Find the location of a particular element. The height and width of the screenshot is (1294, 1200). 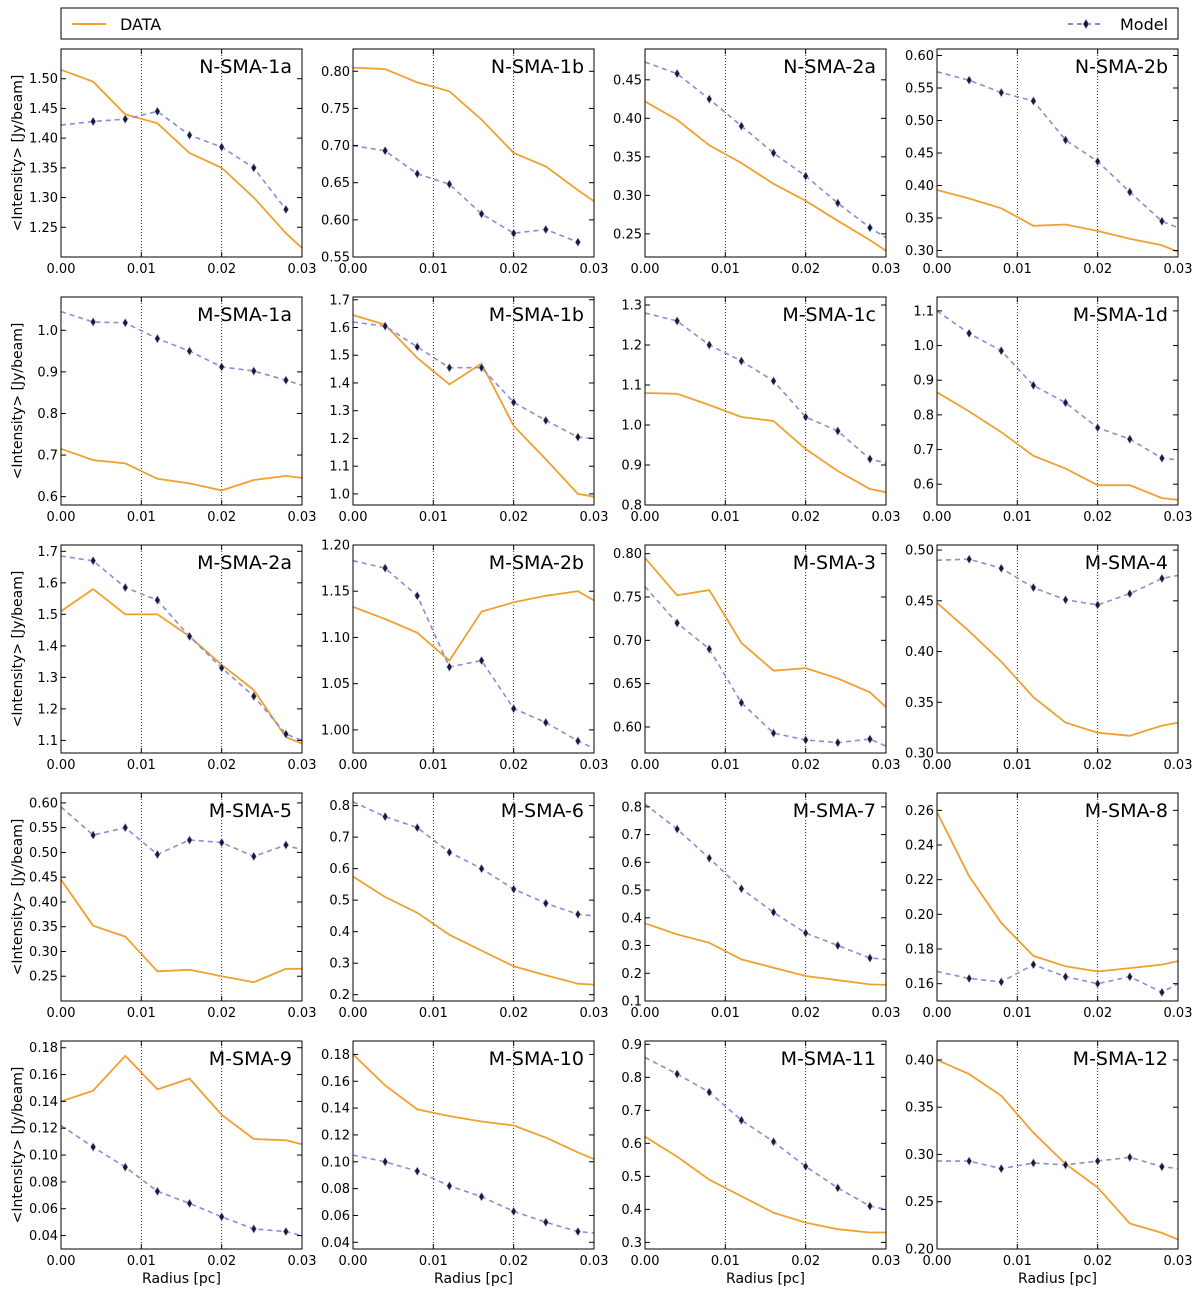

y-tick-label: 0.8 is located at coordinates (923, 415).